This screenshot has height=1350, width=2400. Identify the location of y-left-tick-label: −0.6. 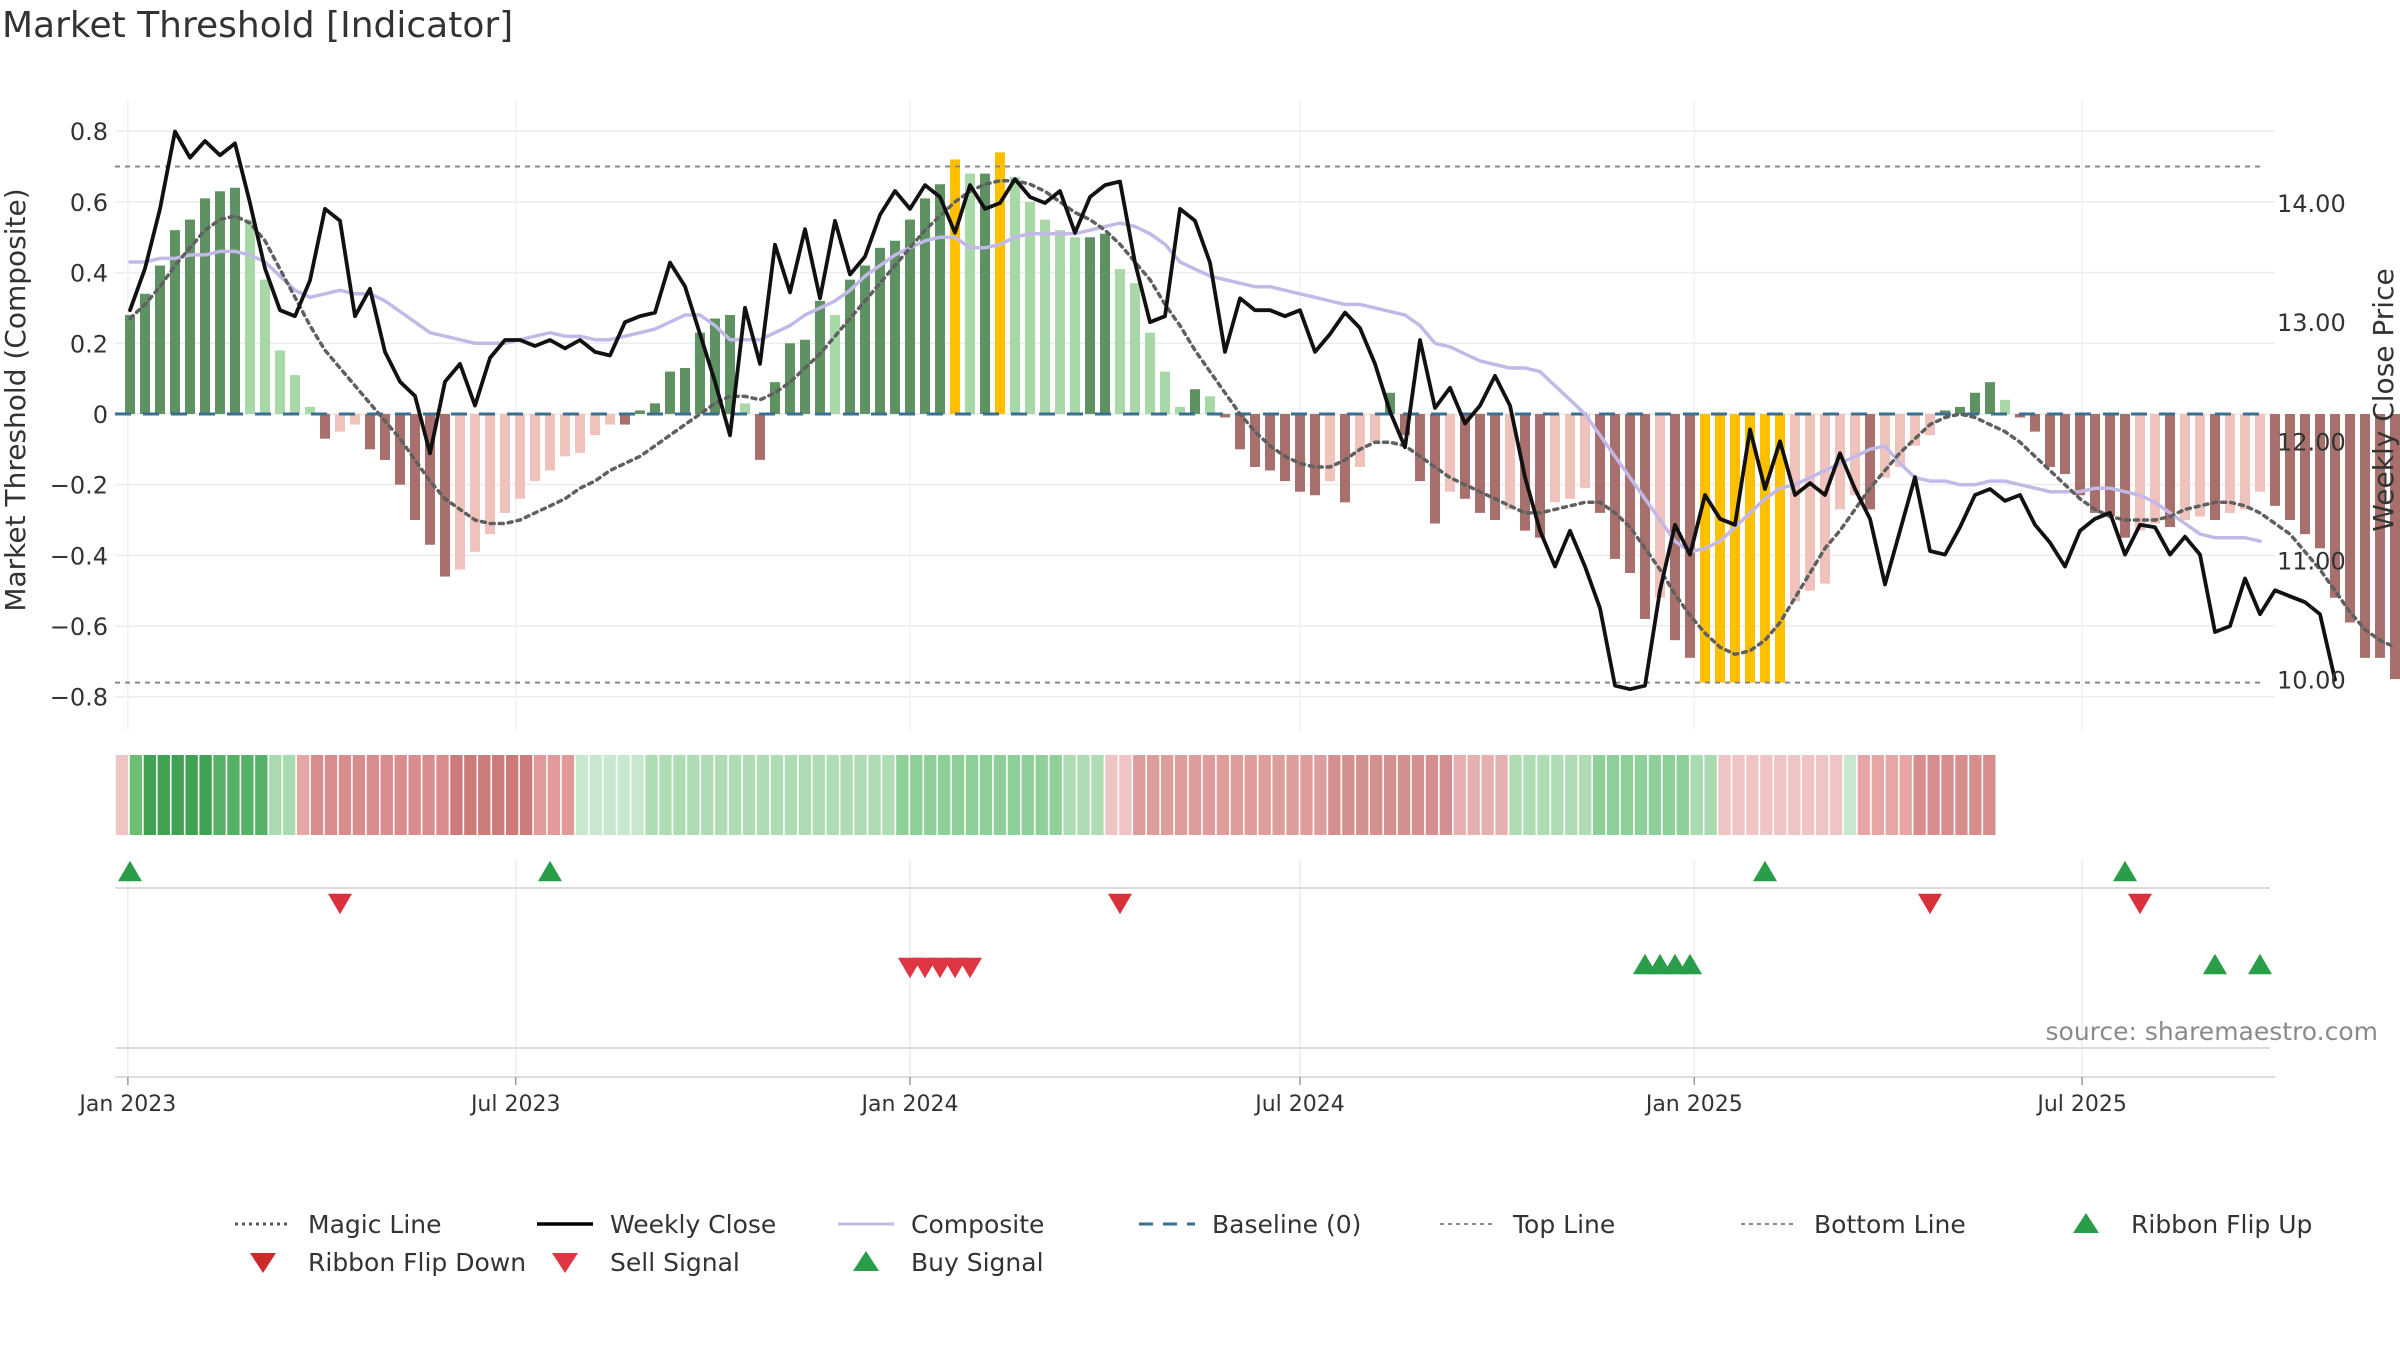
(79, 627).